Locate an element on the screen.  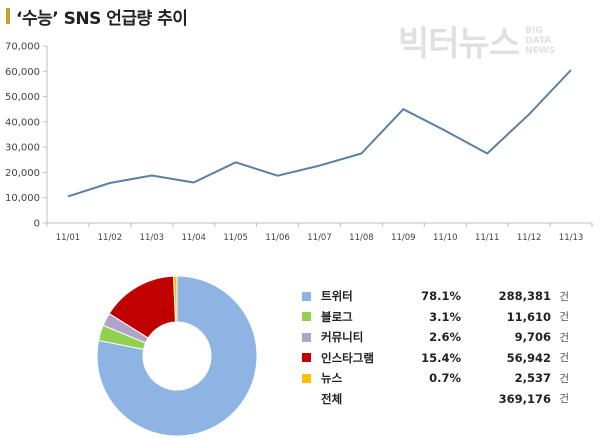
legend-percent: 0.7% is located at coordinates (445, 378).